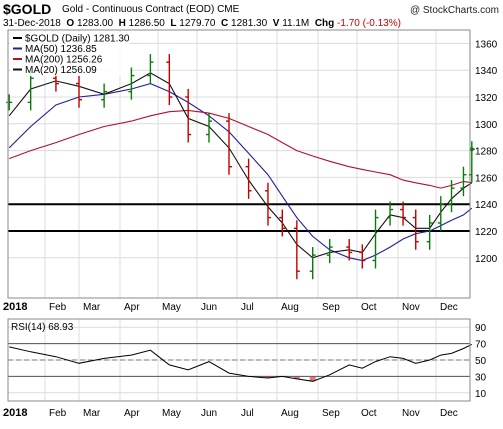 This screenshot has height=429, width=503. What do you see at coordinates (296, 23) in the screenshot?
I see `volume-value: 11.1M` at bounding box center [296, 23].